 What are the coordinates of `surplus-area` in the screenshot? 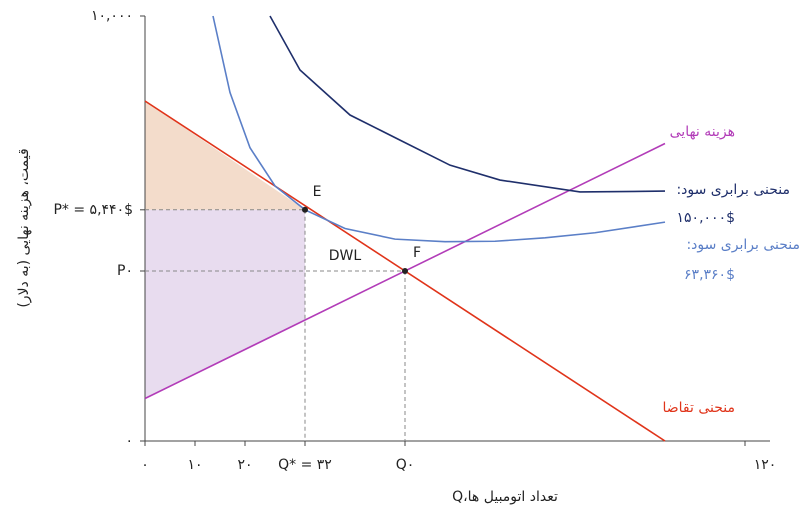 It's located at (225, 155).